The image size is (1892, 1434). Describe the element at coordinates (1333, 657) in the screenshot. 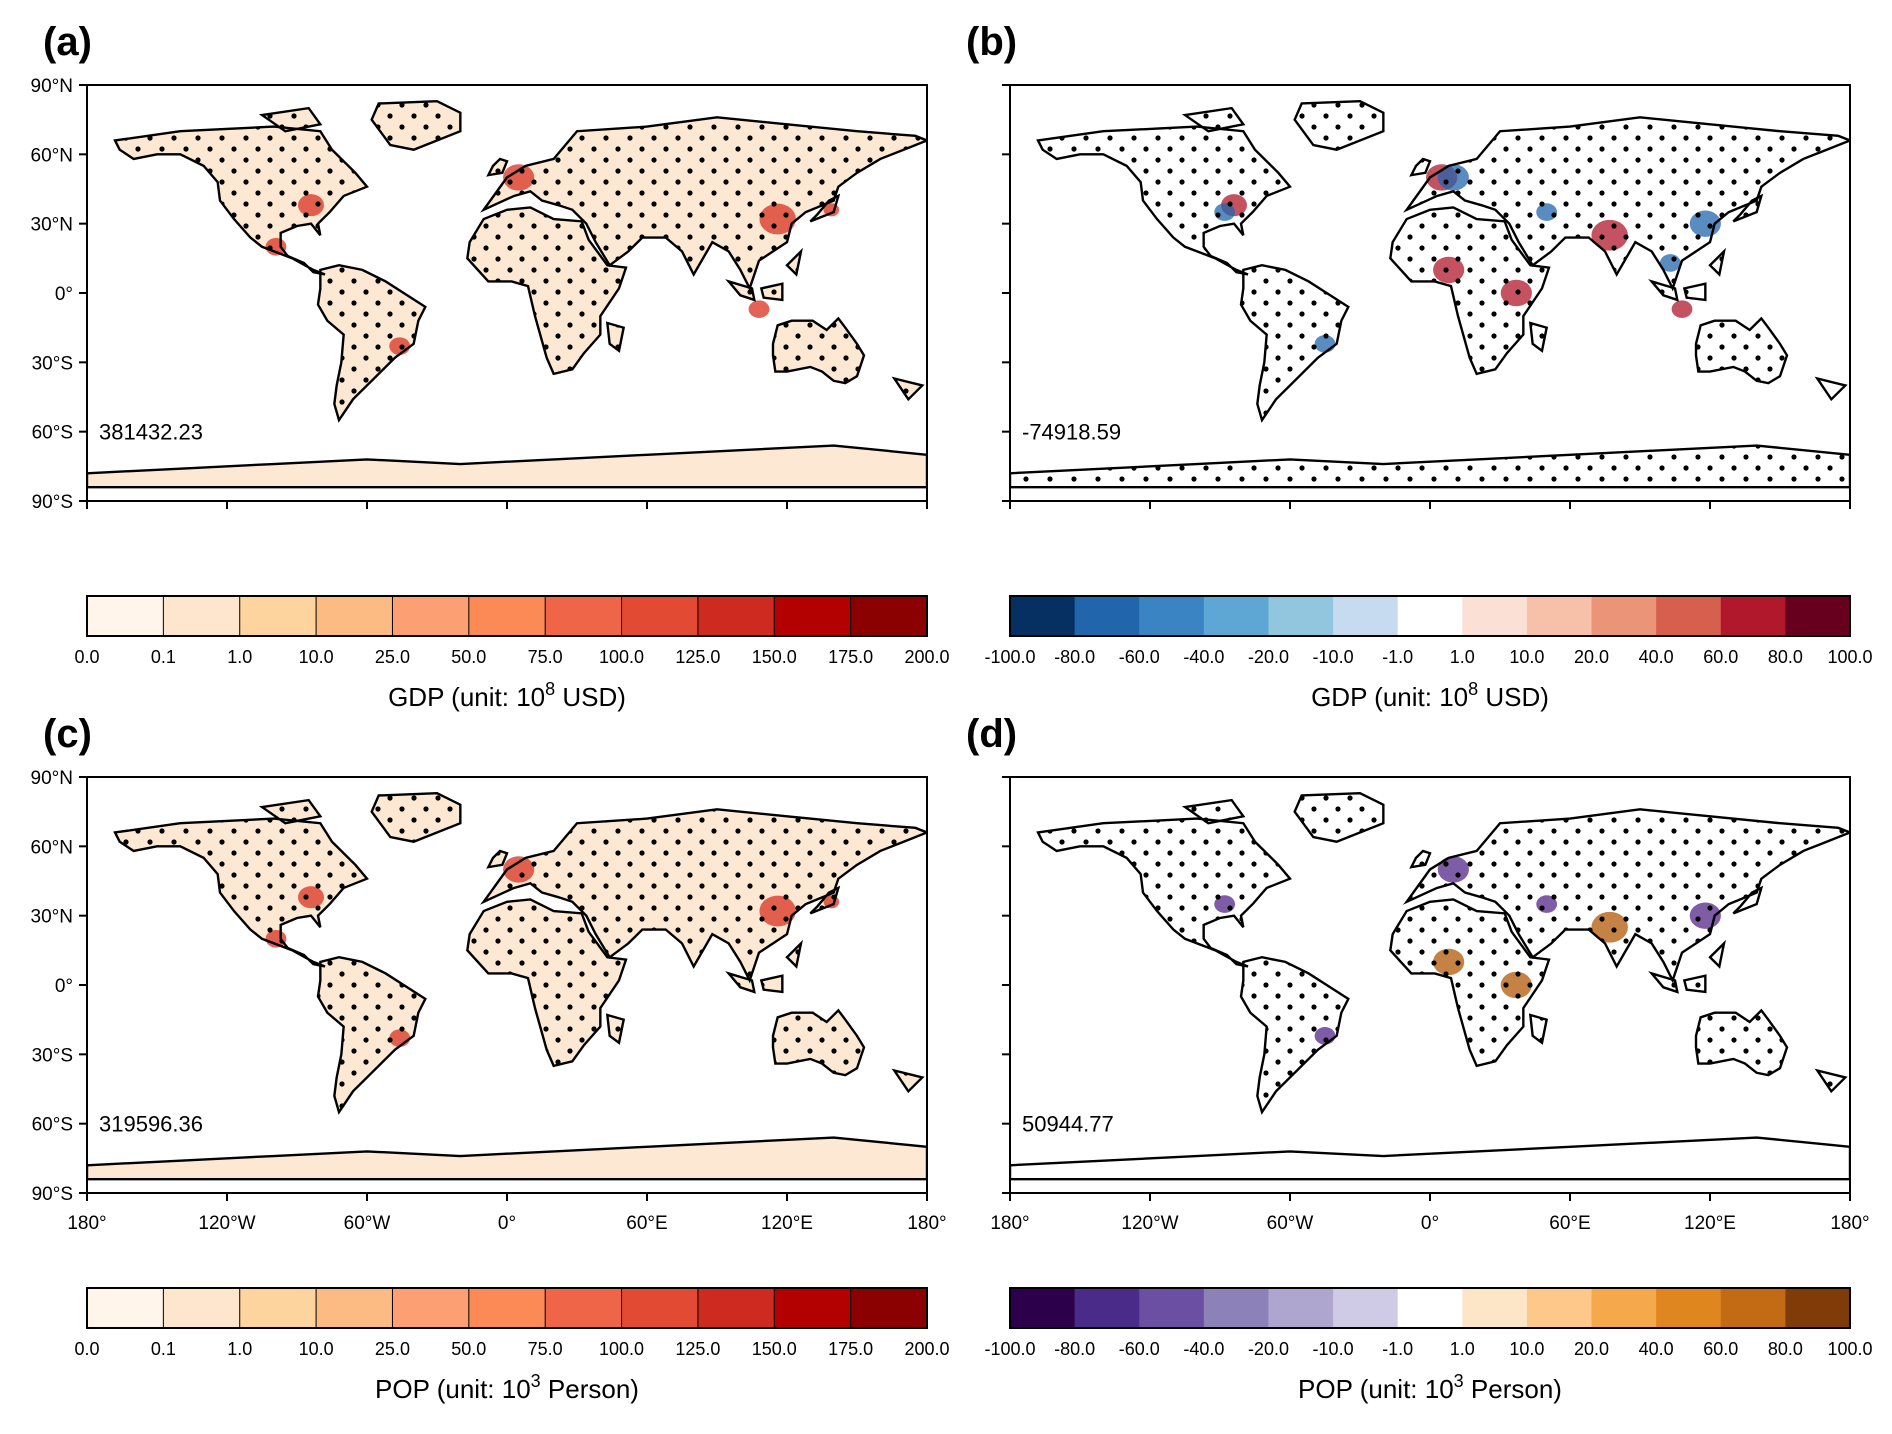

I see `colorbar-tick-label: -10.0` at that location.